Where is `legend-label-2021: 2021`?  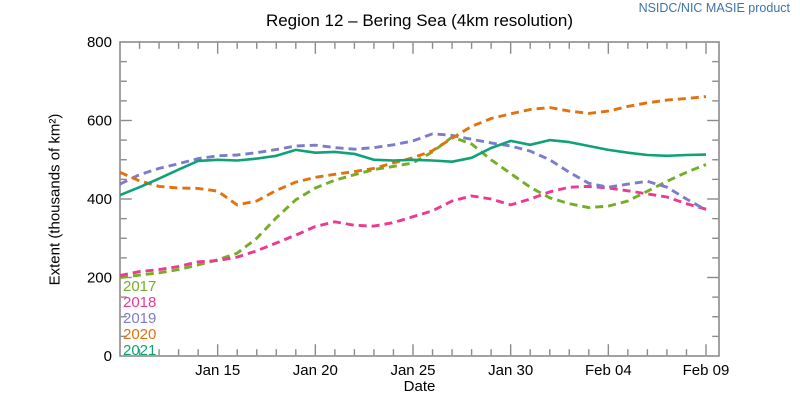 legend-label-2021: 2021 is located at coordinates (139, 350).